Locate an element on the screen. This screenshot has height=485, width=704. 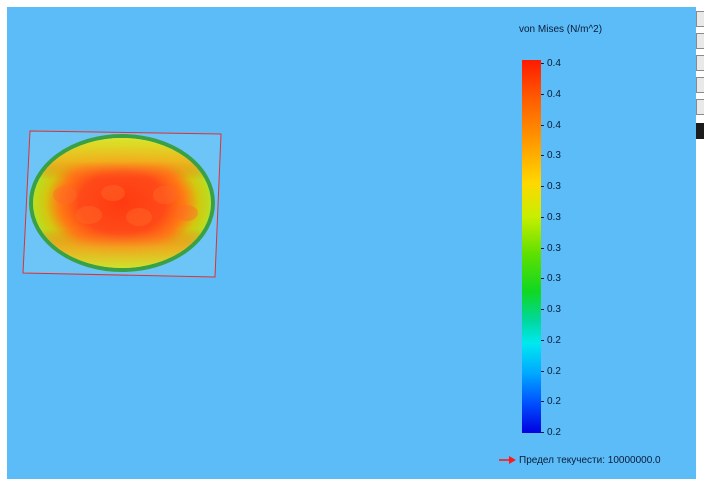
yield-strength-indicator: Предел текучести: 10000000.0 is located at coordinates (580, 460).